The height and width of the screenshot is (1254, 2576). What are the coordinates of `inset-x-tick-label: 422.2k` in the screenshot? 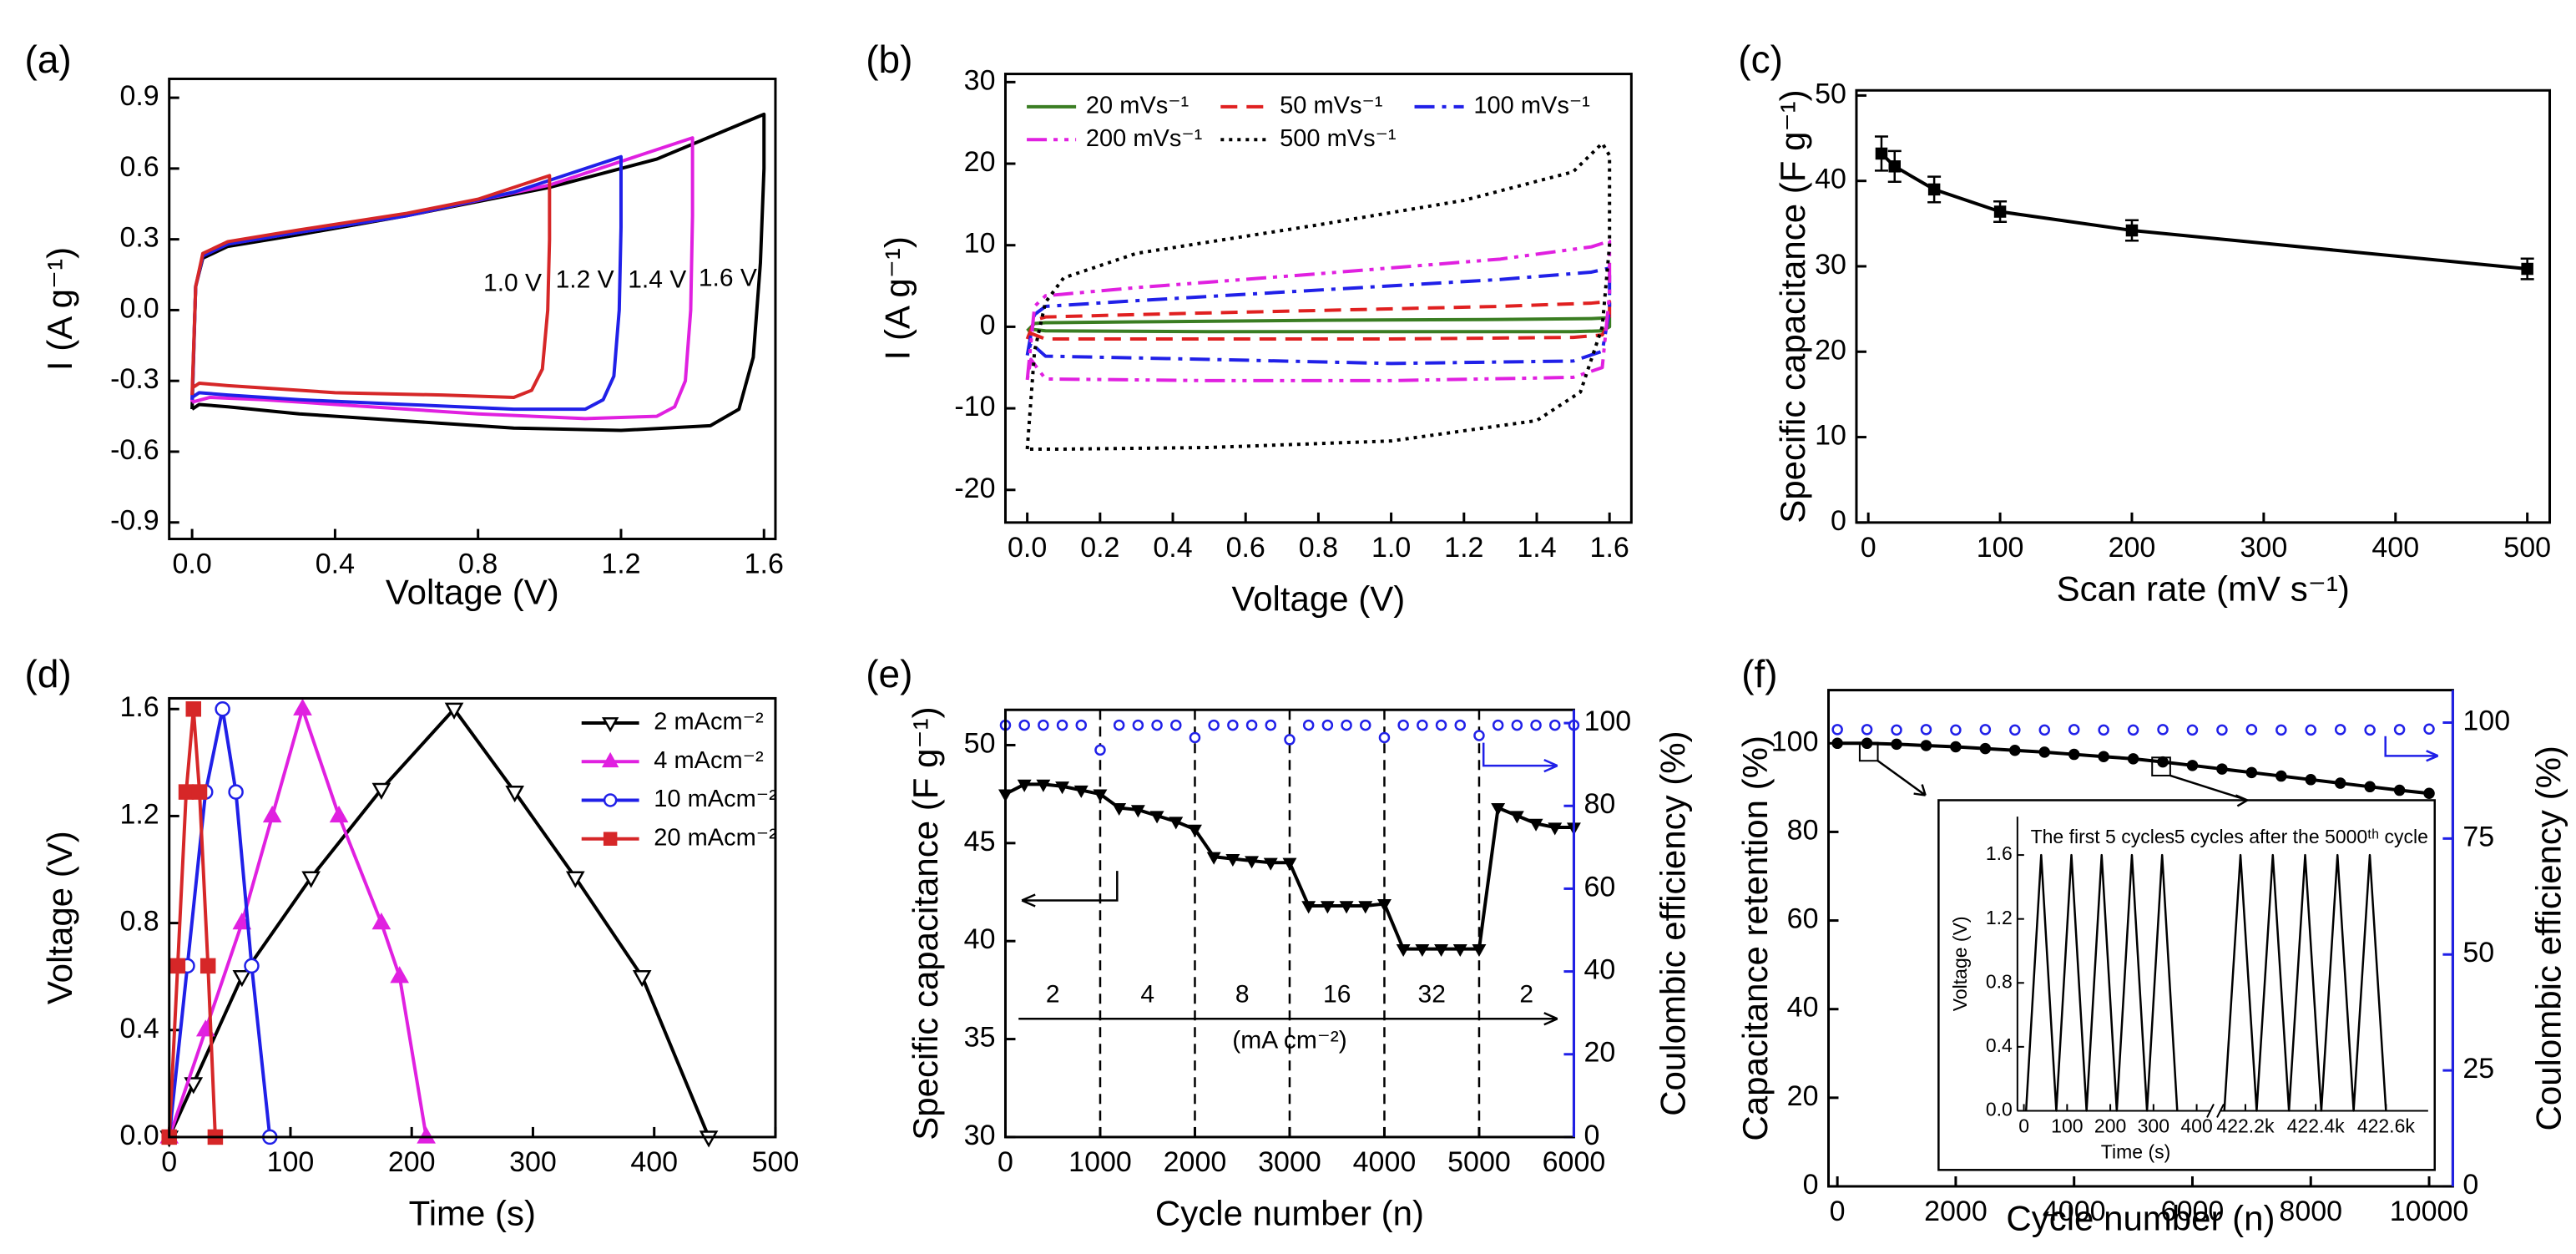 It's located at (2245, 1126).